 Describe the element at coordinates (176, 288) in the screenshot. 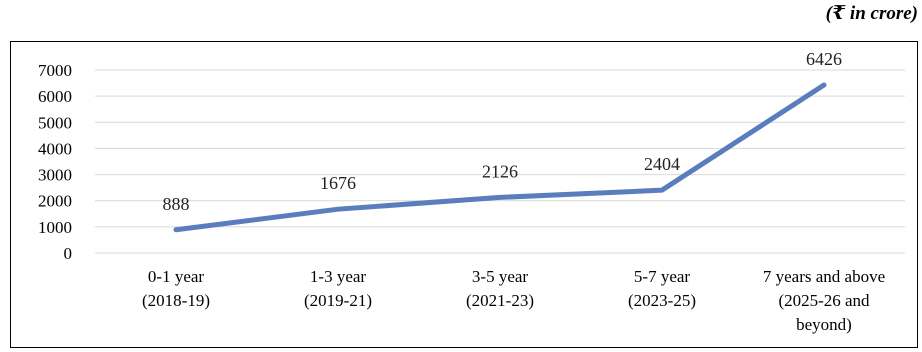

I see `x-category-label: 0-1 year (2018-19)` at that location.